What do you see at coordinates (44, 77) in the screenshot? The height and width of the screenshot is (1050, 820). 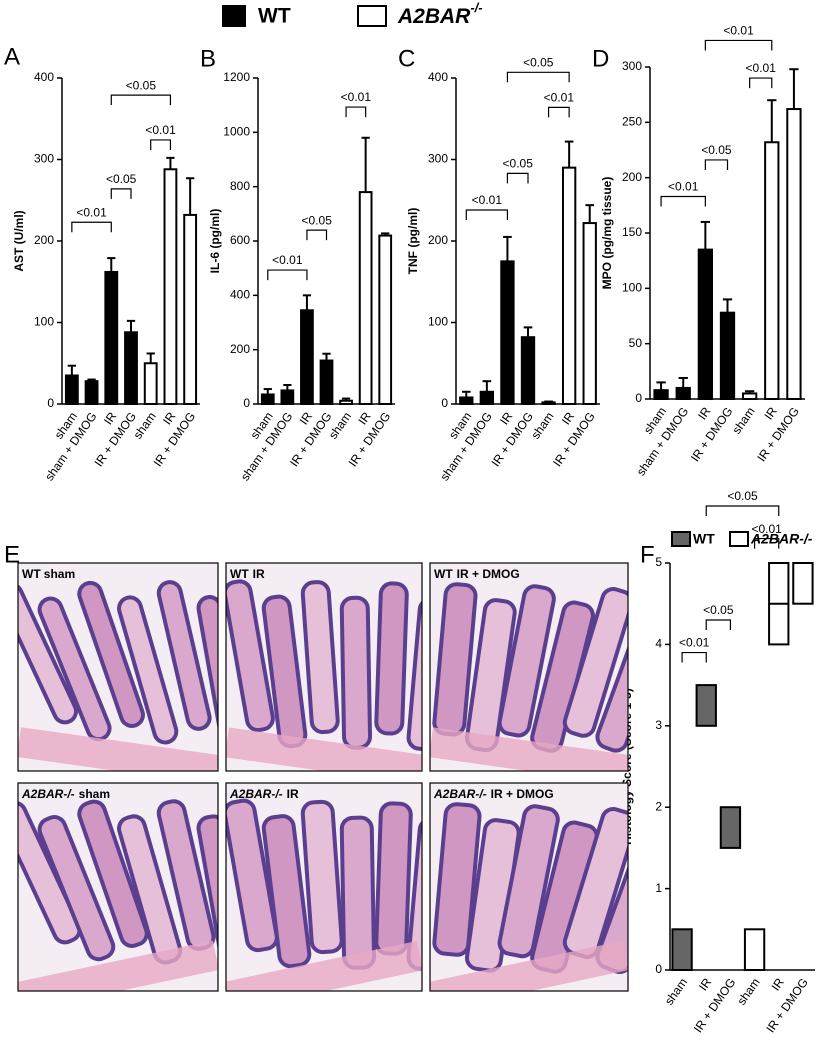 I see `y-tick-label: 400` at bounding box center [44, 77].